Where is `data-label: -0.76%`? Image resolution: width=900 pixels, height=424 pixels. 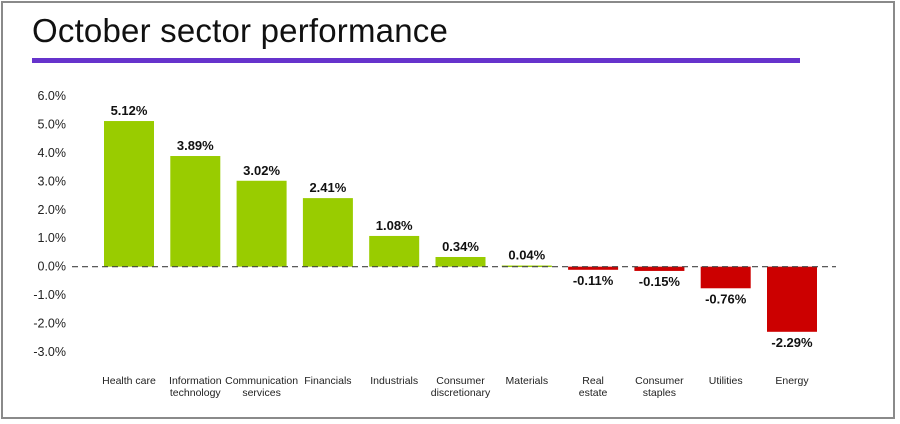
data-label: -0.76% is located at coordinates (726, 298).